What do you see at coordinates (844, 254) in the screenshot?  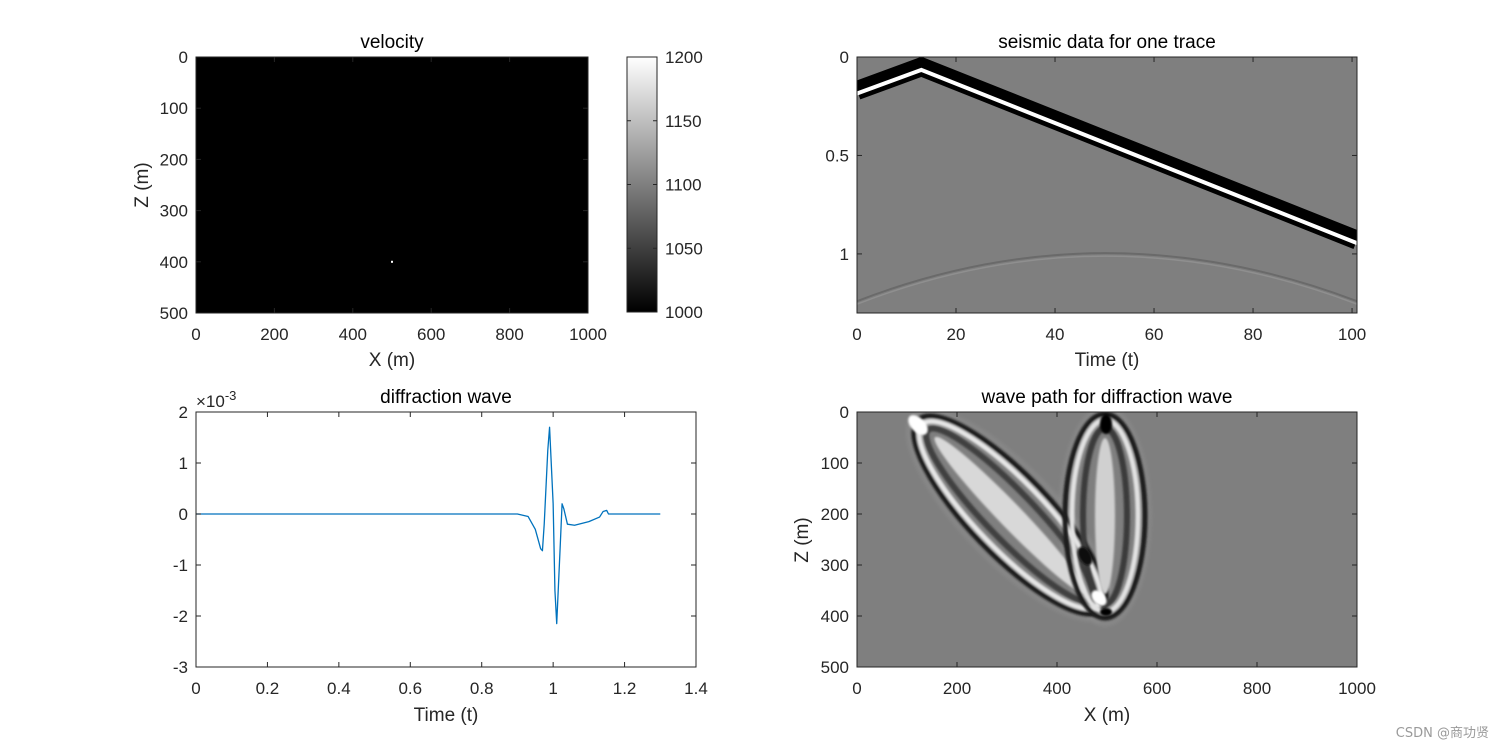 I see `seismic-ytick-label: 1` at bounding box center [844, 254].